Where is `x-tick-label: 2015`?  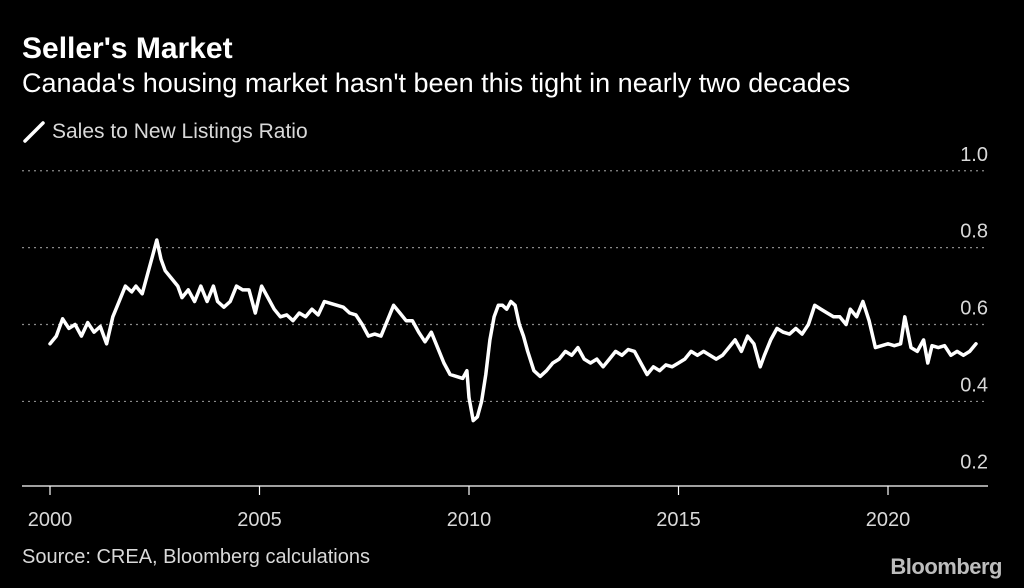 x-tick-label: 2015 is located at coordinates (678, 520).